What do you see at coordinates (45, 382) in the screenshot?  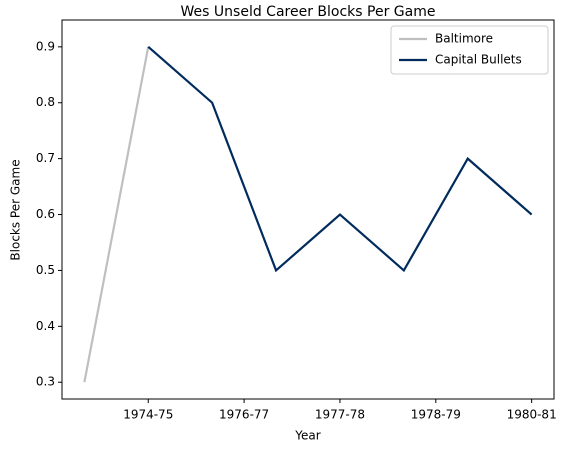 I see `y-tick-label: 0.3` at bounding box center [45, 382].